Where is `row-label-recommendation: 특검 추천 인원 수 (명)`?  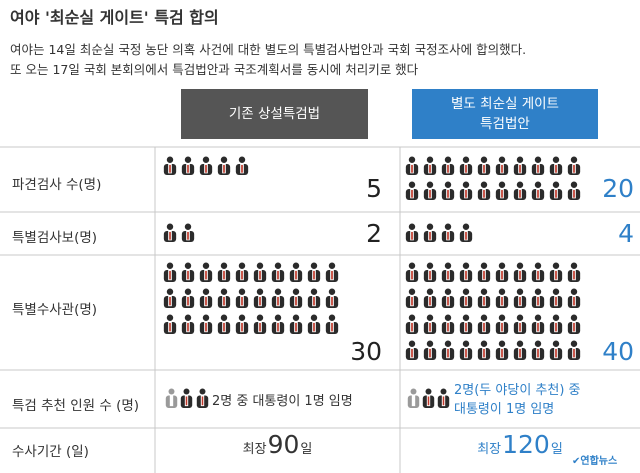 row-label-recommendation: 특검 추천 인원 수 (명) is located at coordinates (76, 406).